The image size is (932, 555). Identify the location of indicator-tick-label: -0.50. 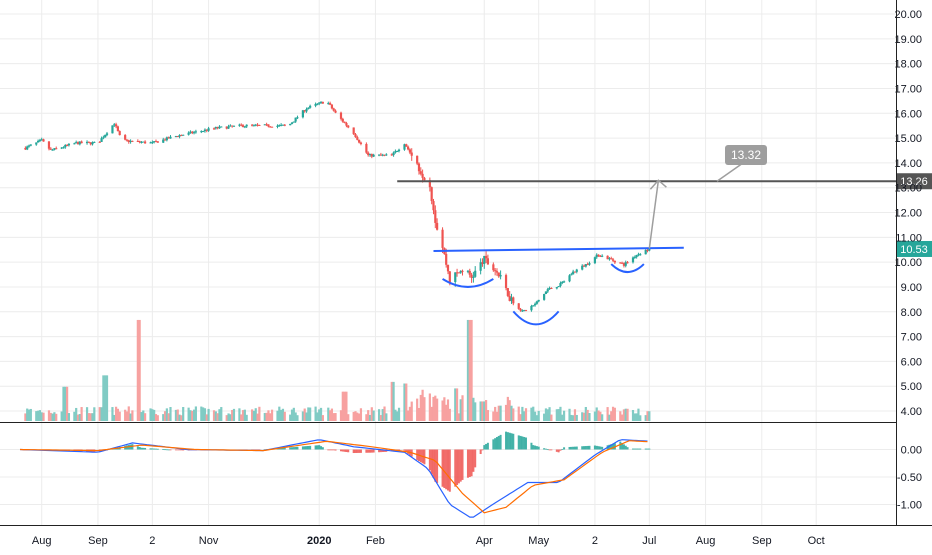
(909, 478).